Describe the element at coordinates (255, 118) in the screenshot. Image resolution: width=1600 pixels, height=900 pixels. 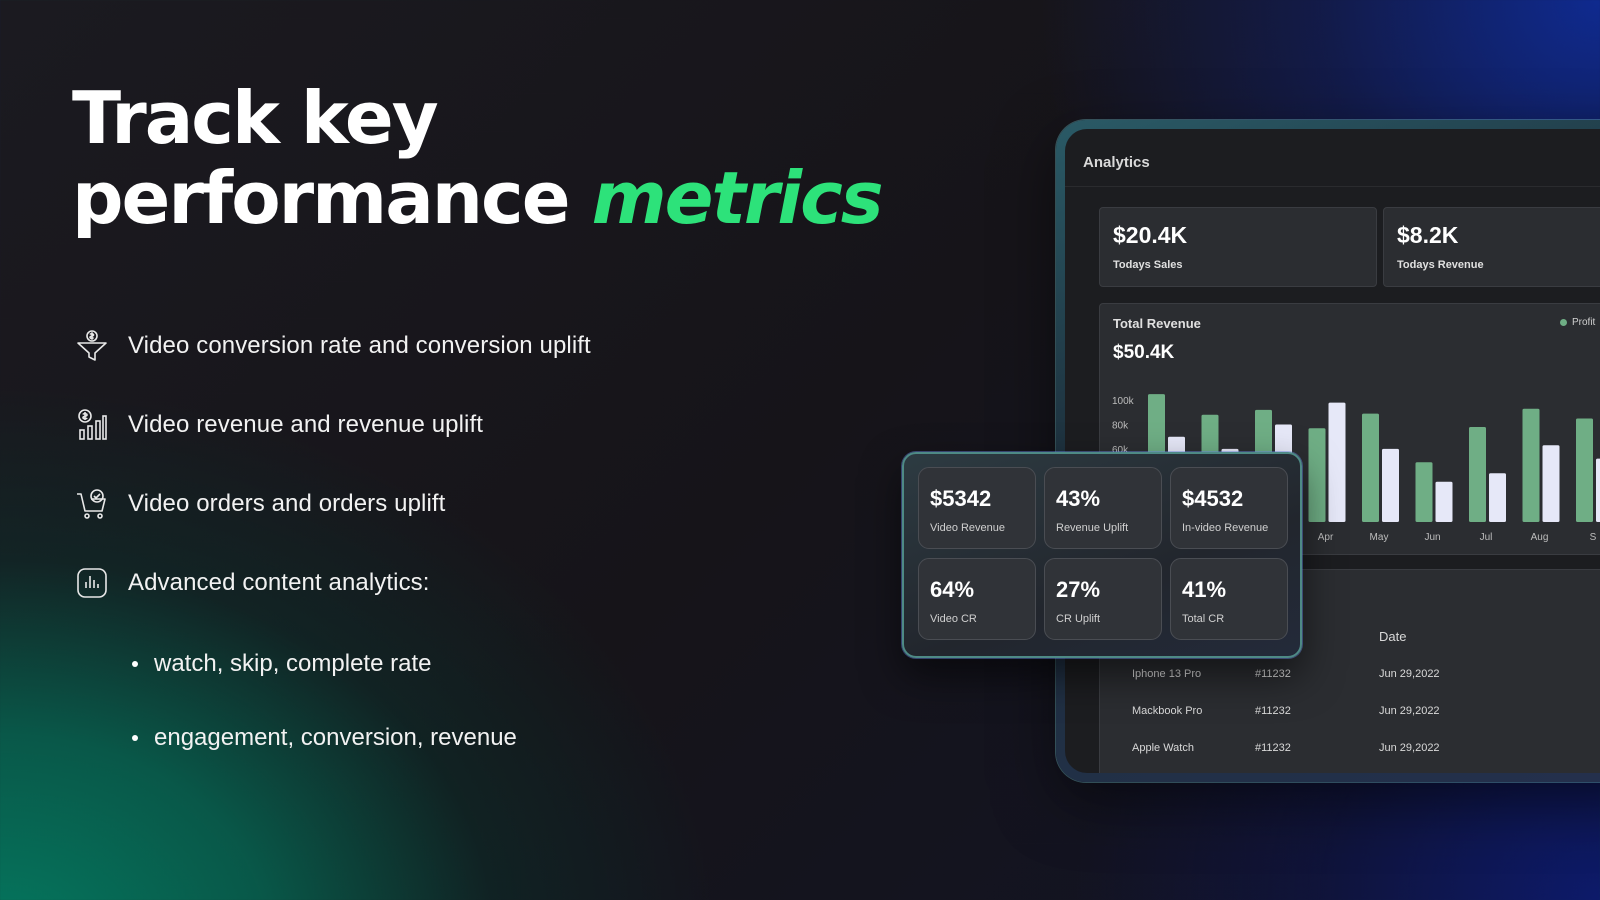
I see `hero-title-line1: Track key` at that location.